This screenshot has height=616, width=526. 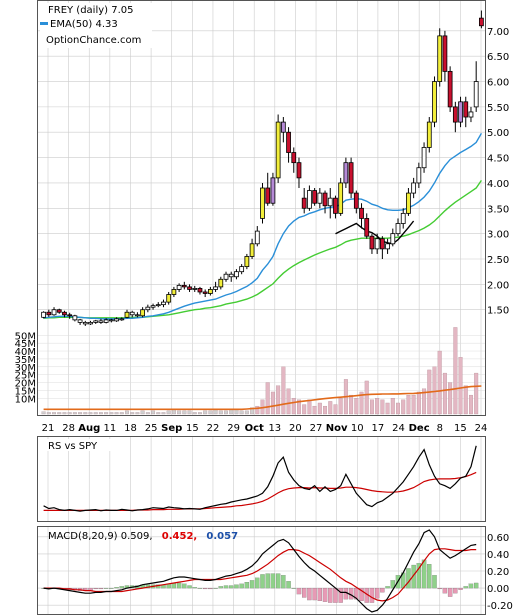 What do you see at coordinates (460, 428) in the screenshot?
I see `x-tick-label: 15` at bounding box center [460, 428].